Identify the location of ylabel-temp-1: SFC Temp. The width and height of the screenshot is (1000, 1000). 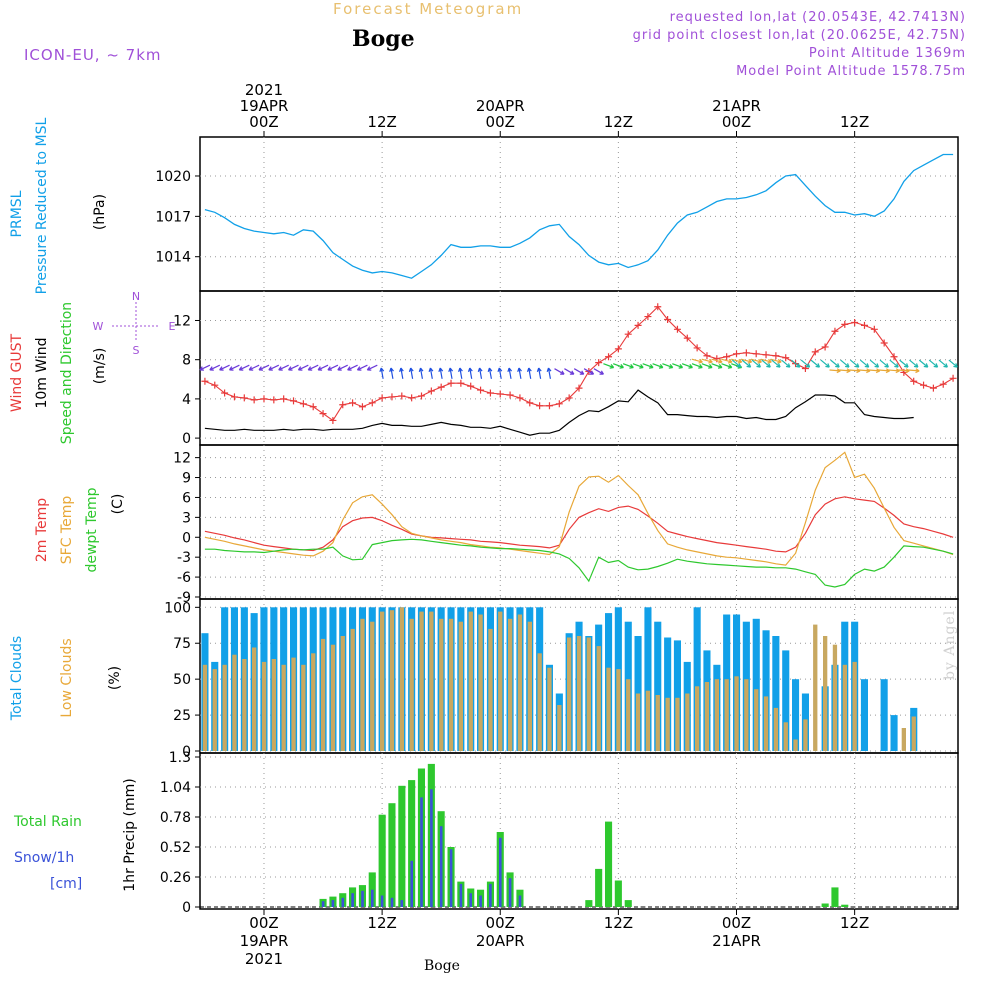
(67, 530).